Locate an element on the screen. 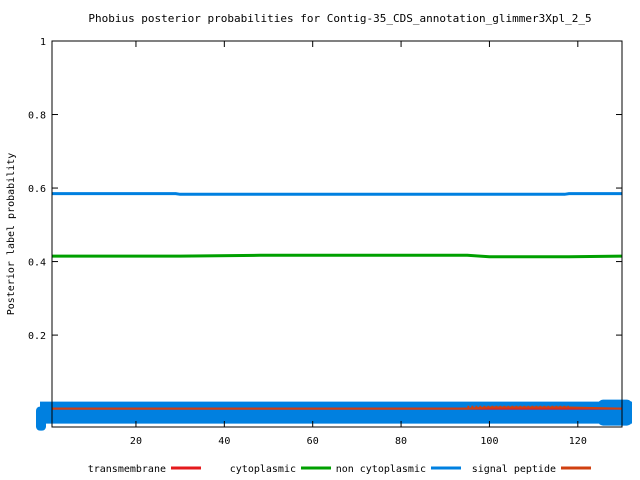 This screenshot has height=480, width=640. plot-area is located at coordinates (334, 415).